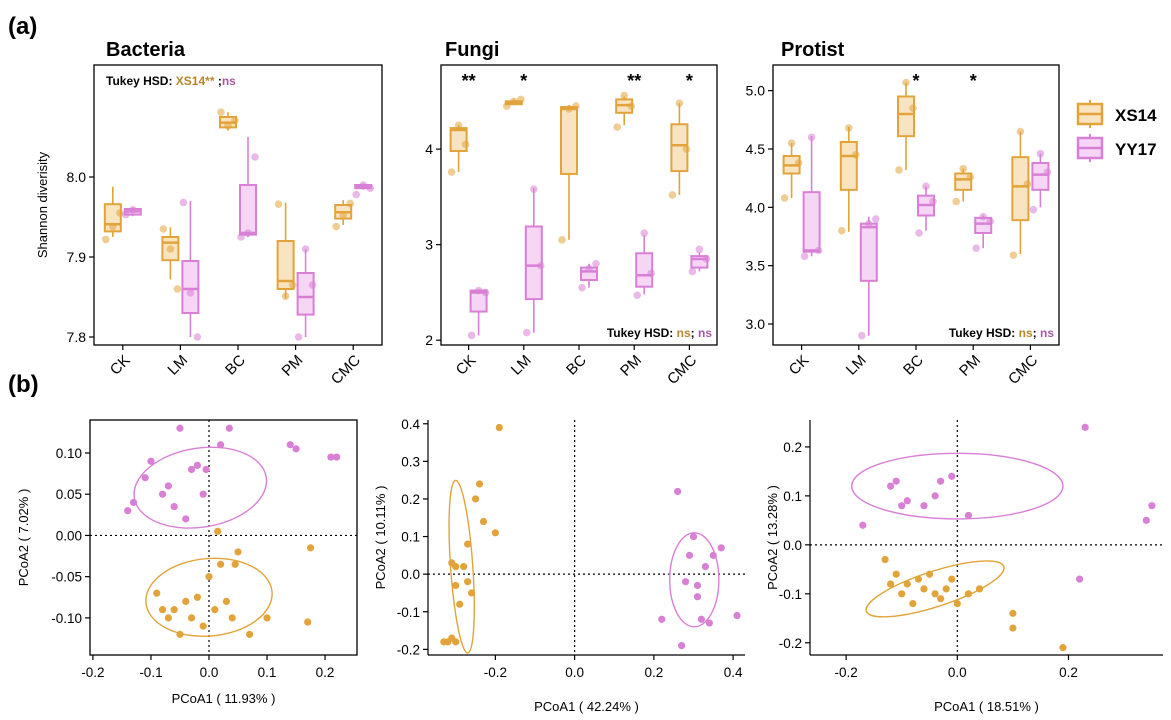  What do you see at coordinates (1136, 149) in the screenshot?
I see `legend-yy17-label: YY17` at bounding box center [1136, 149].